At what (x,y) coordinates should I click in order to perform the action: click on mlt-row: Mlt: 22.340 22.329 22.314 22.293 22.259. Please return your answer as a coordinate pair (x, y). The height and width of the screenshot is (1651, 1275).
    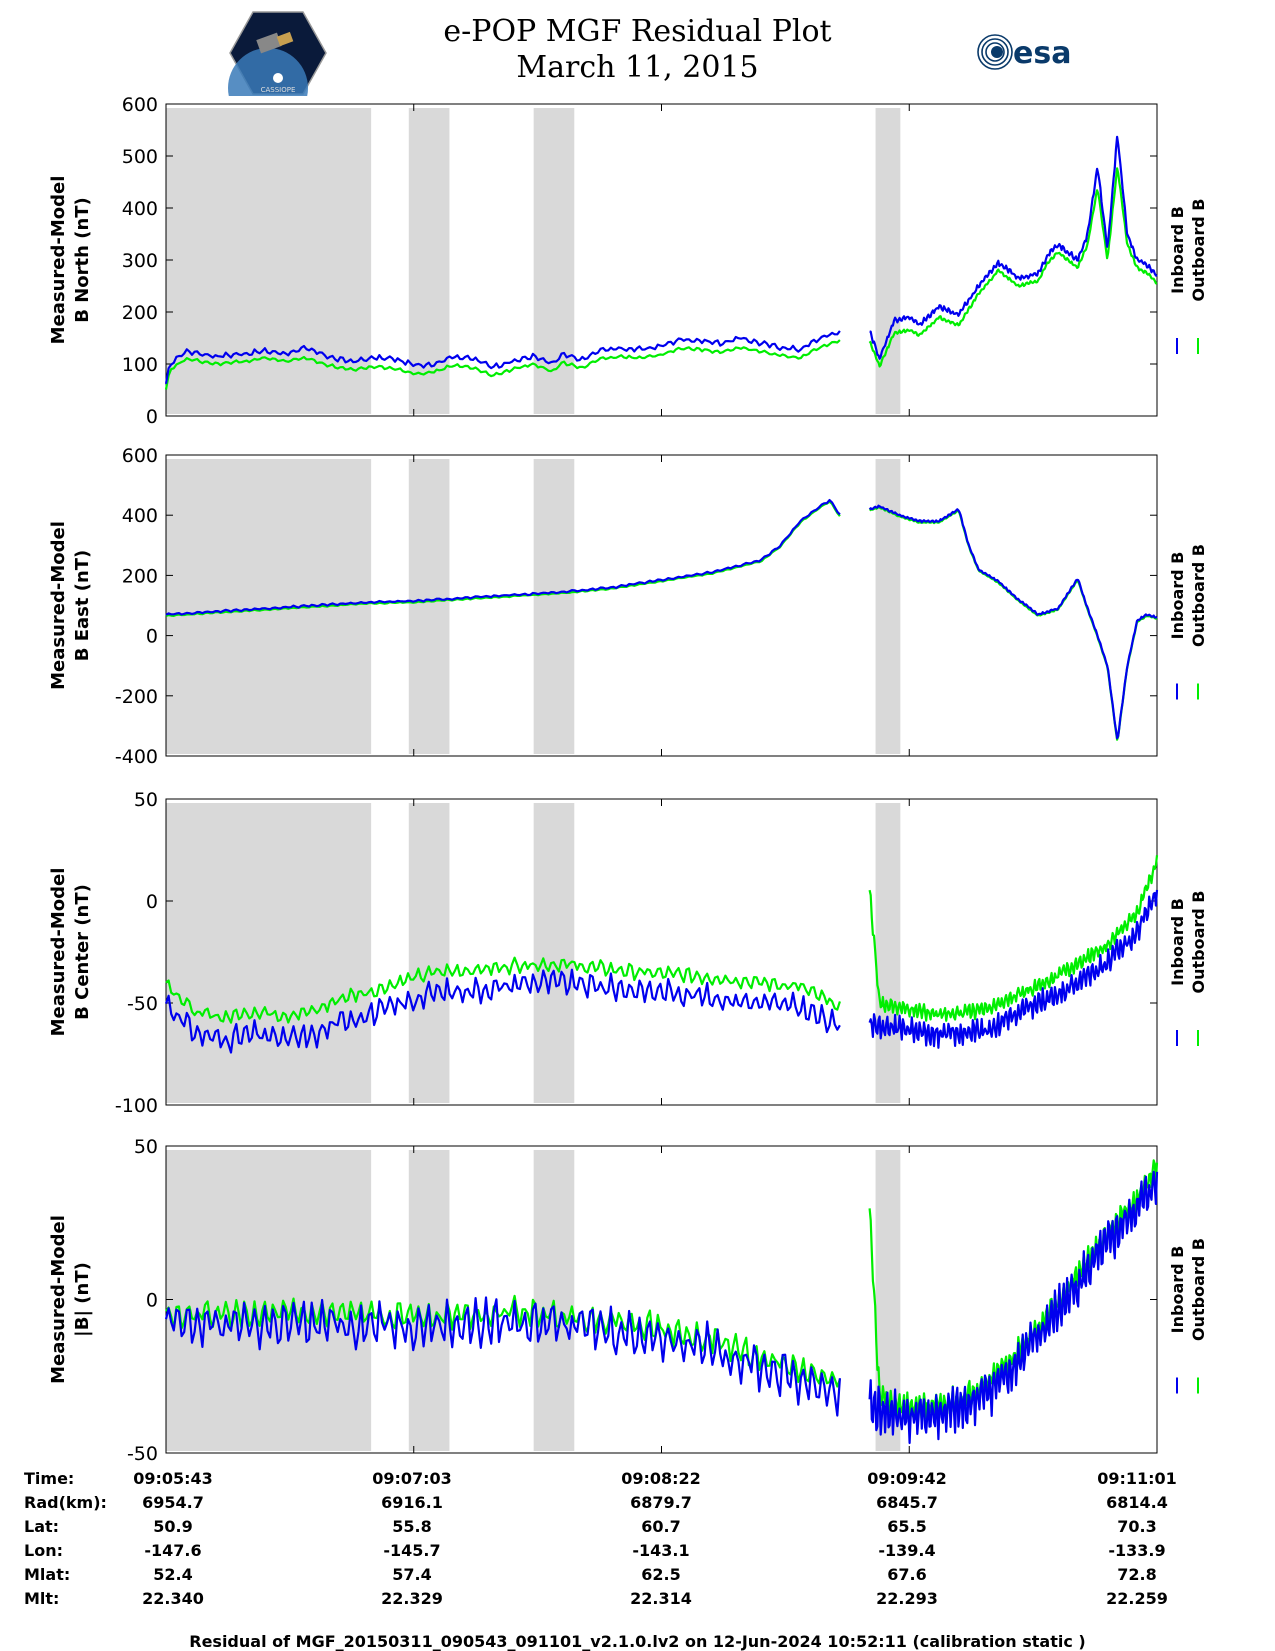
    Looking at the image, I should click on (637, 1601).